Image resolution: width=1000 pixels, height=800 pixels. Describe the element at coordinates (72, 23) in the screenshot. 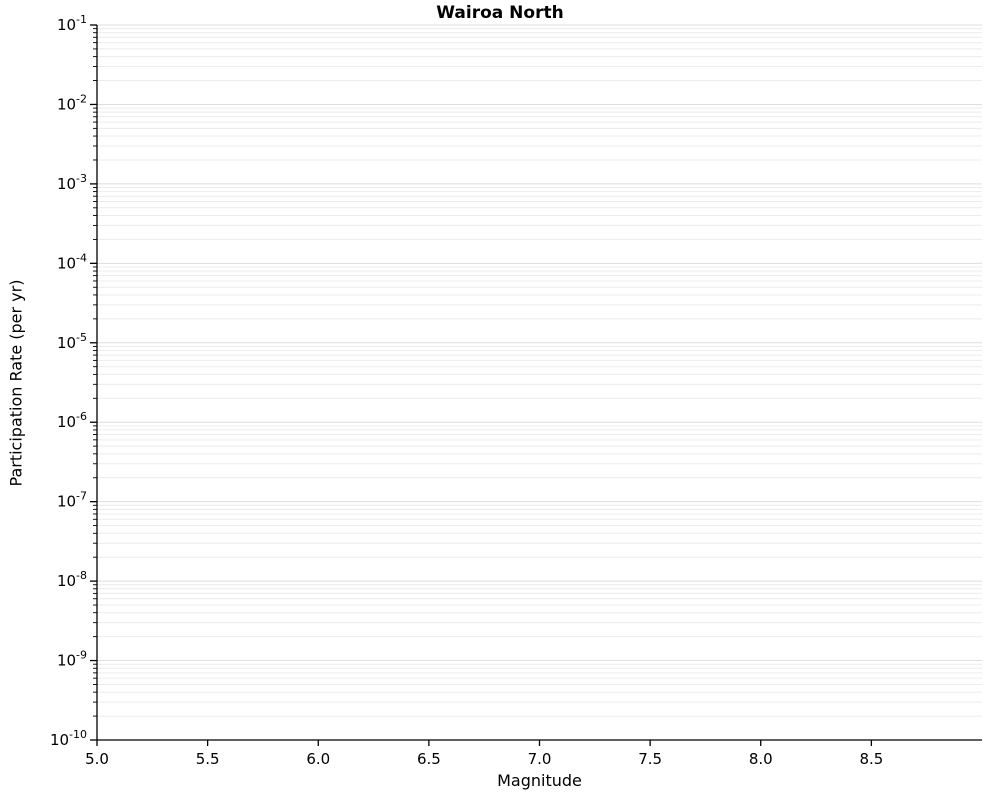

I see `y-tick-label: 10⁻¹` at that location.